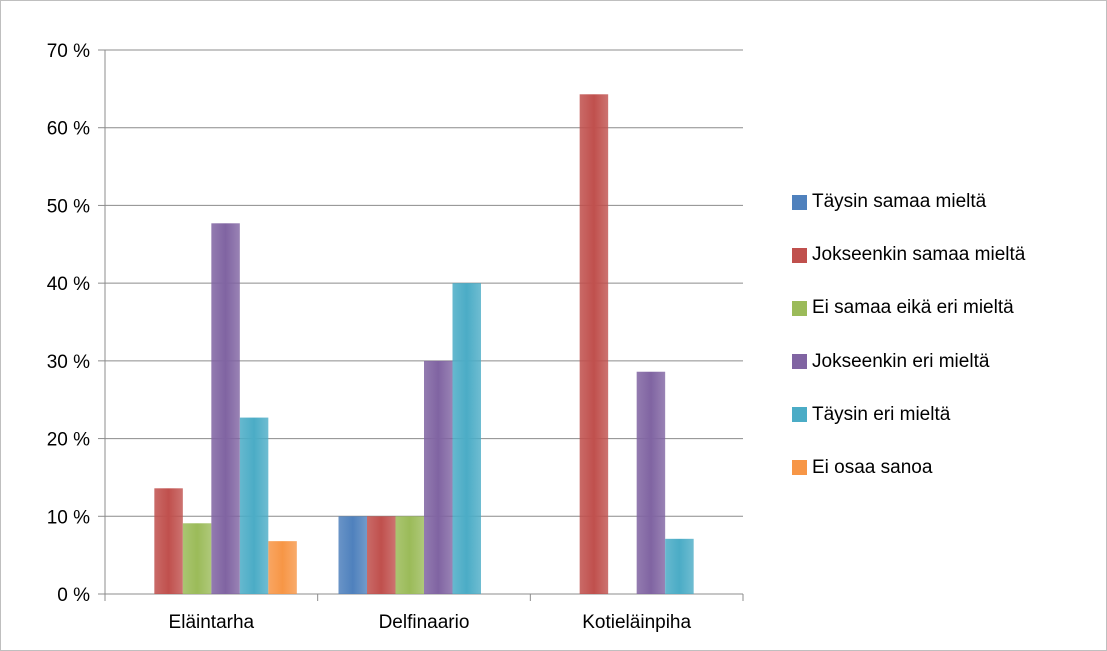  I want to click on y-tick-label: 70 %, so click(68, 51).